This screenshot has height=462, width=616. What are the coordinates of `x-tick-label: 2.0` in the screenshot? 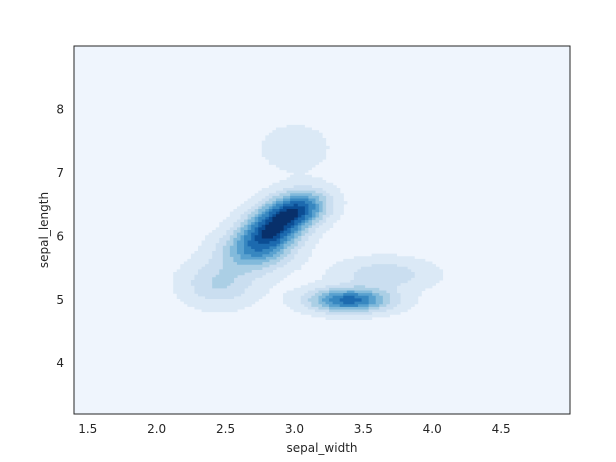 It's located at (156, 429).